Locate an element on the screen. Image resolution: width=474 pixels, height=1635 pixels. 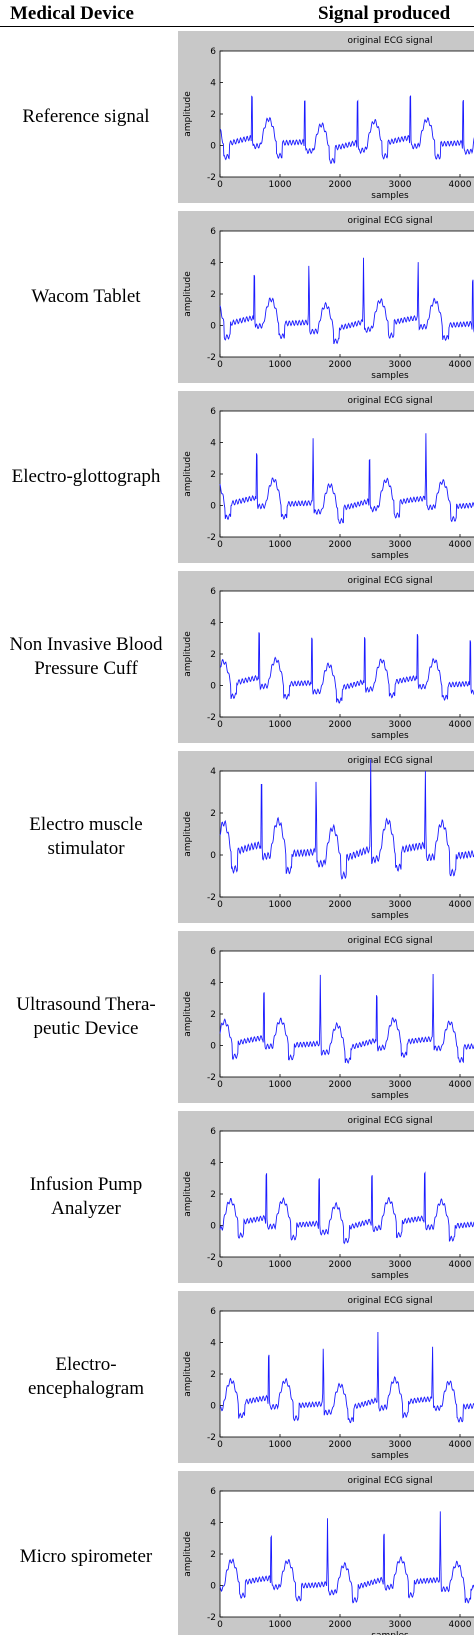
header-signal: Signal produced is located at coordinates (384, 13).